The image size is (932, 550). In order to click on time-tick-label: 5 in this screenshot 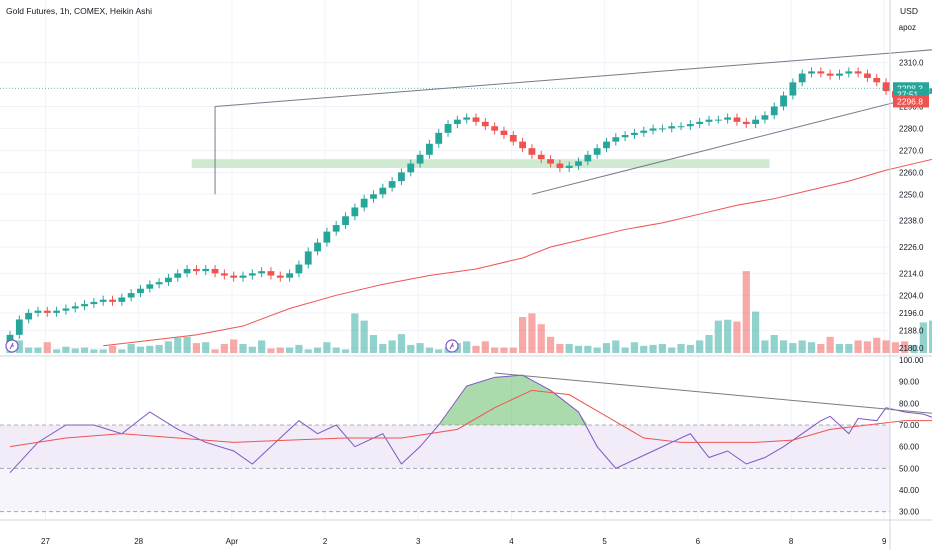, I will do `click(604, 541)`.